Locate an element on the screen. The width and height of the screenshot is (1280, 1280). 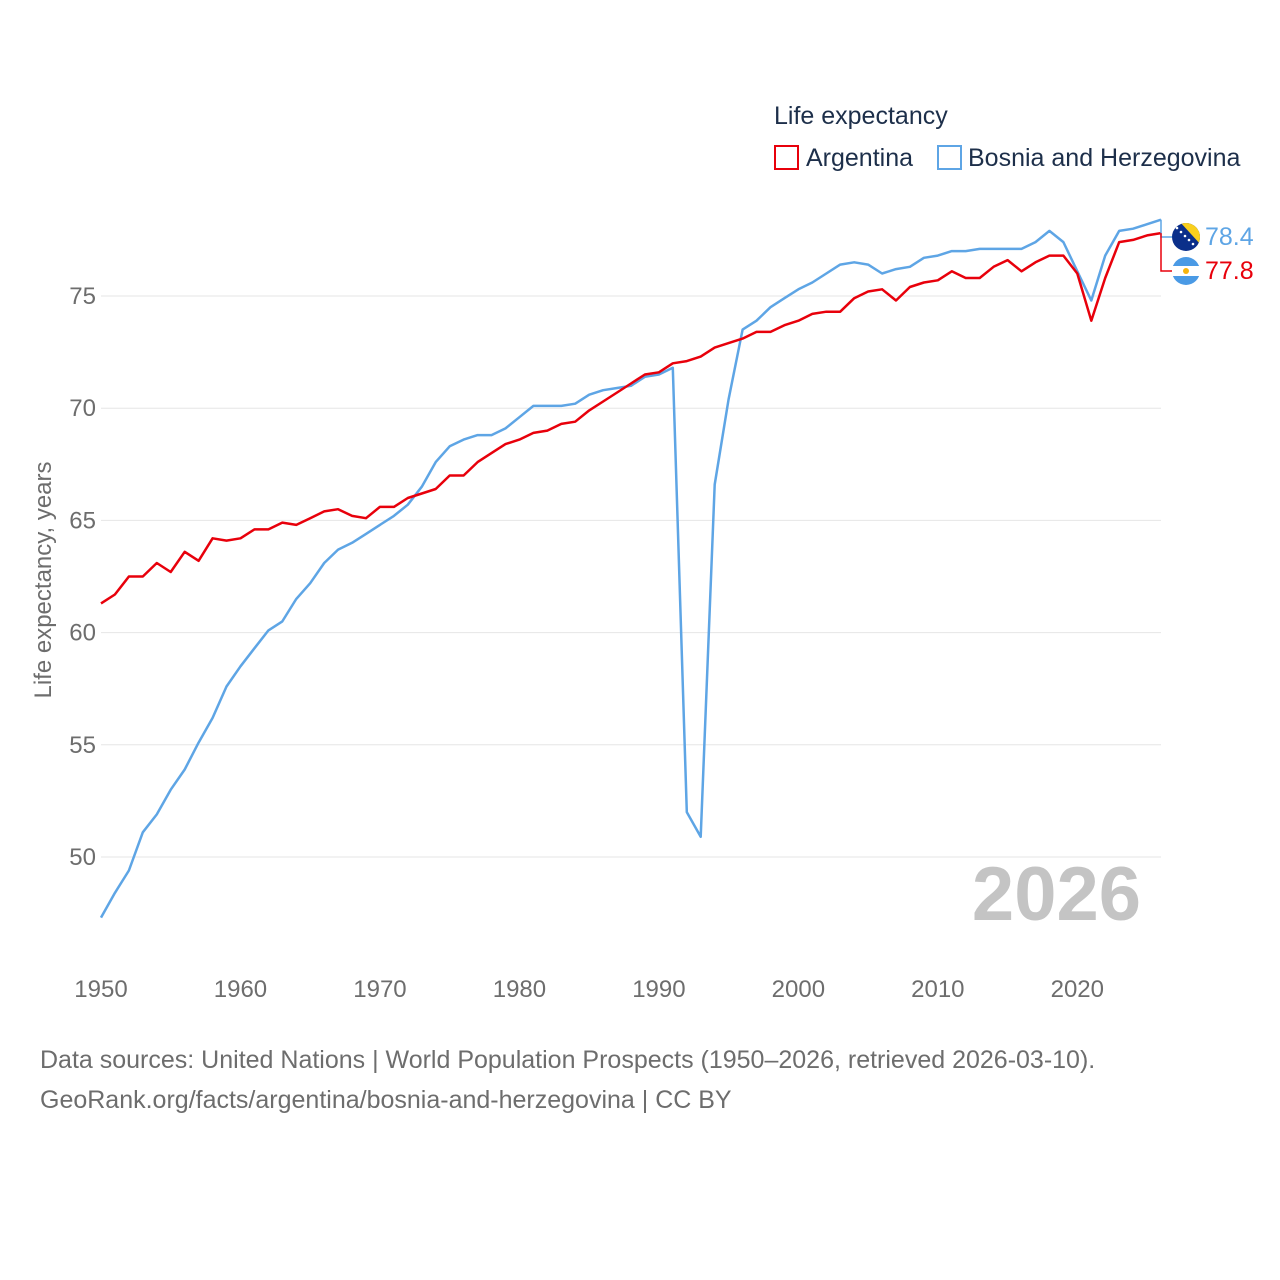
bosnia-connector is located at coordinates (1166, 228).